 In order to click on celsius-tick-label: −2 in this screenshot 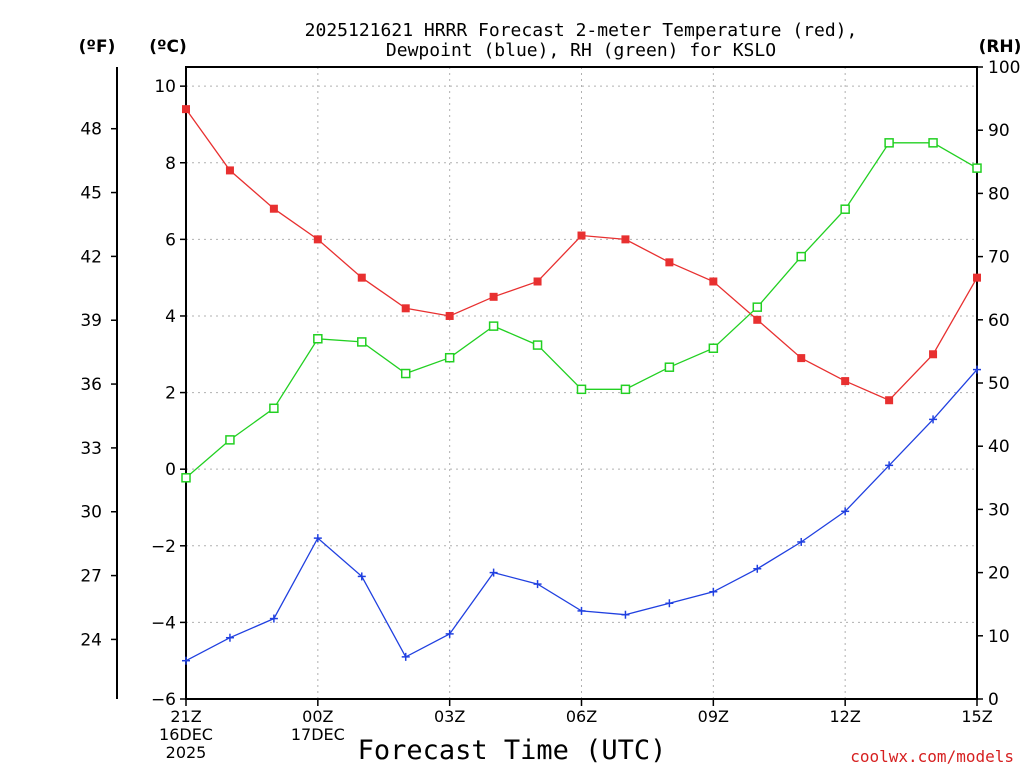, I will do `click(163, 547)`.